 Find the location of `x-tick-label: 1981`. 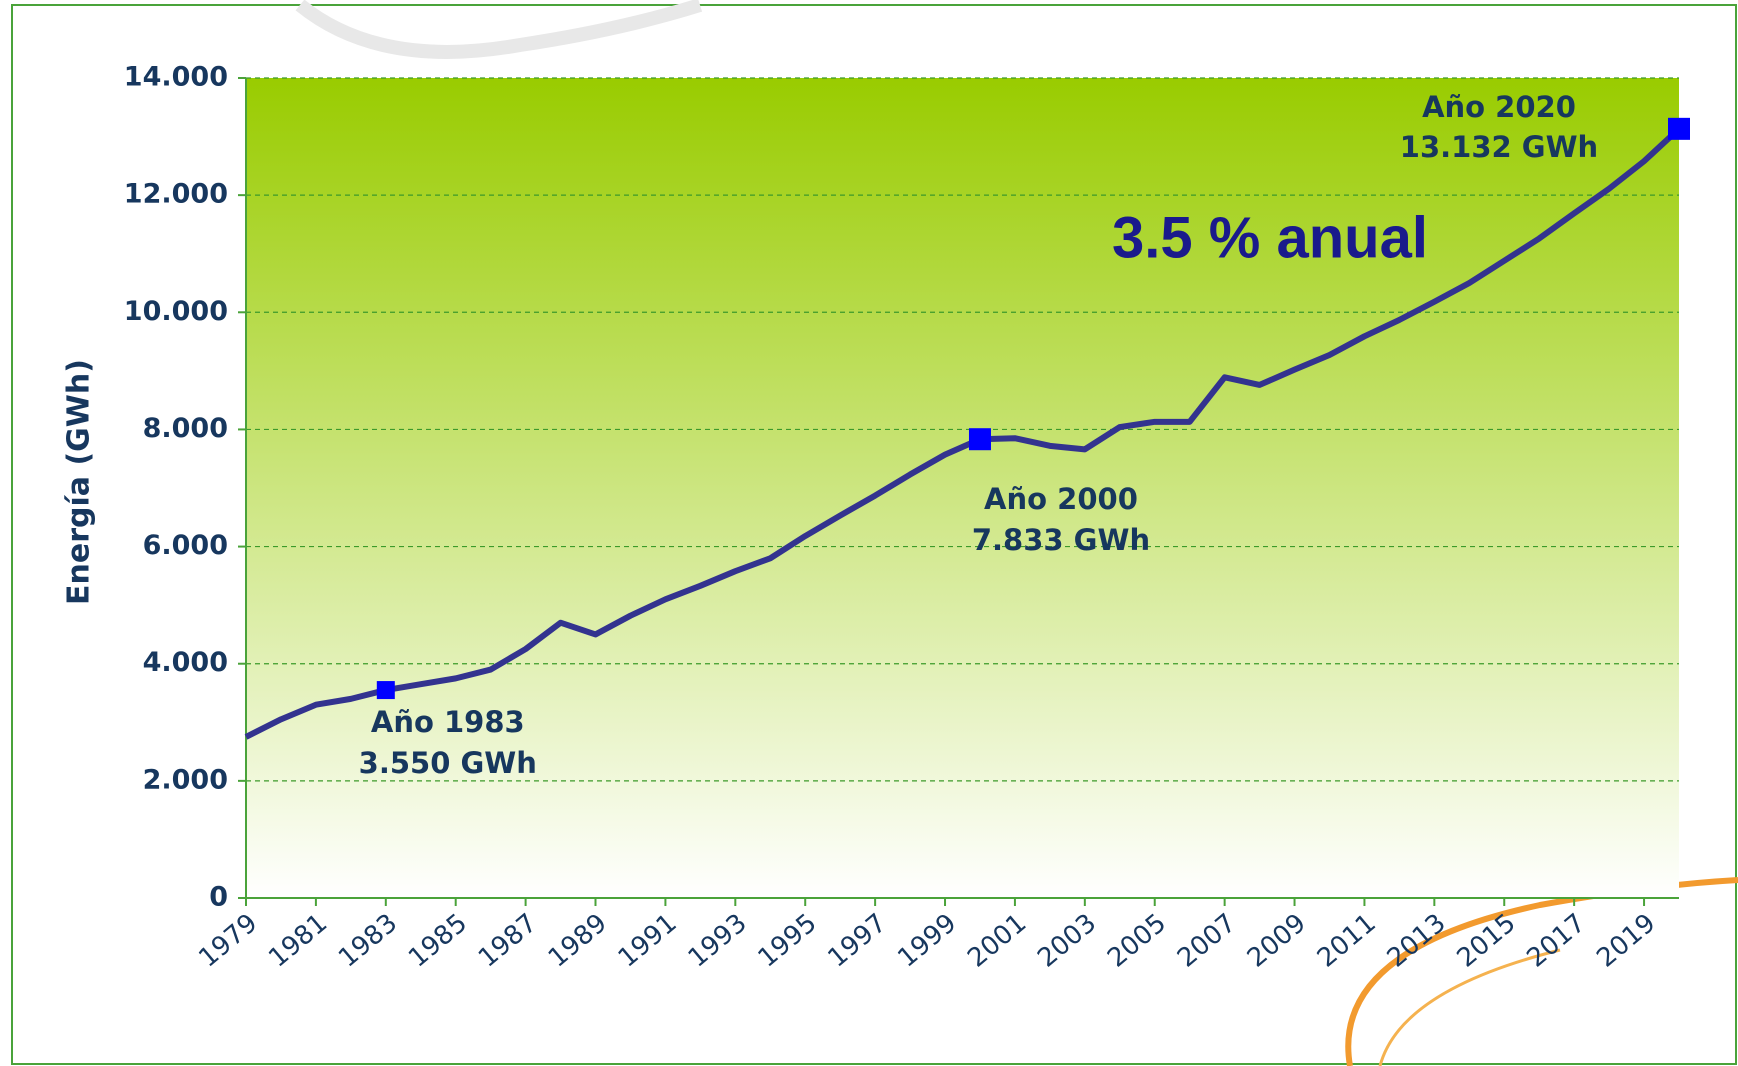

x-tick-label: 1981 is located at coordinates (298, 941).